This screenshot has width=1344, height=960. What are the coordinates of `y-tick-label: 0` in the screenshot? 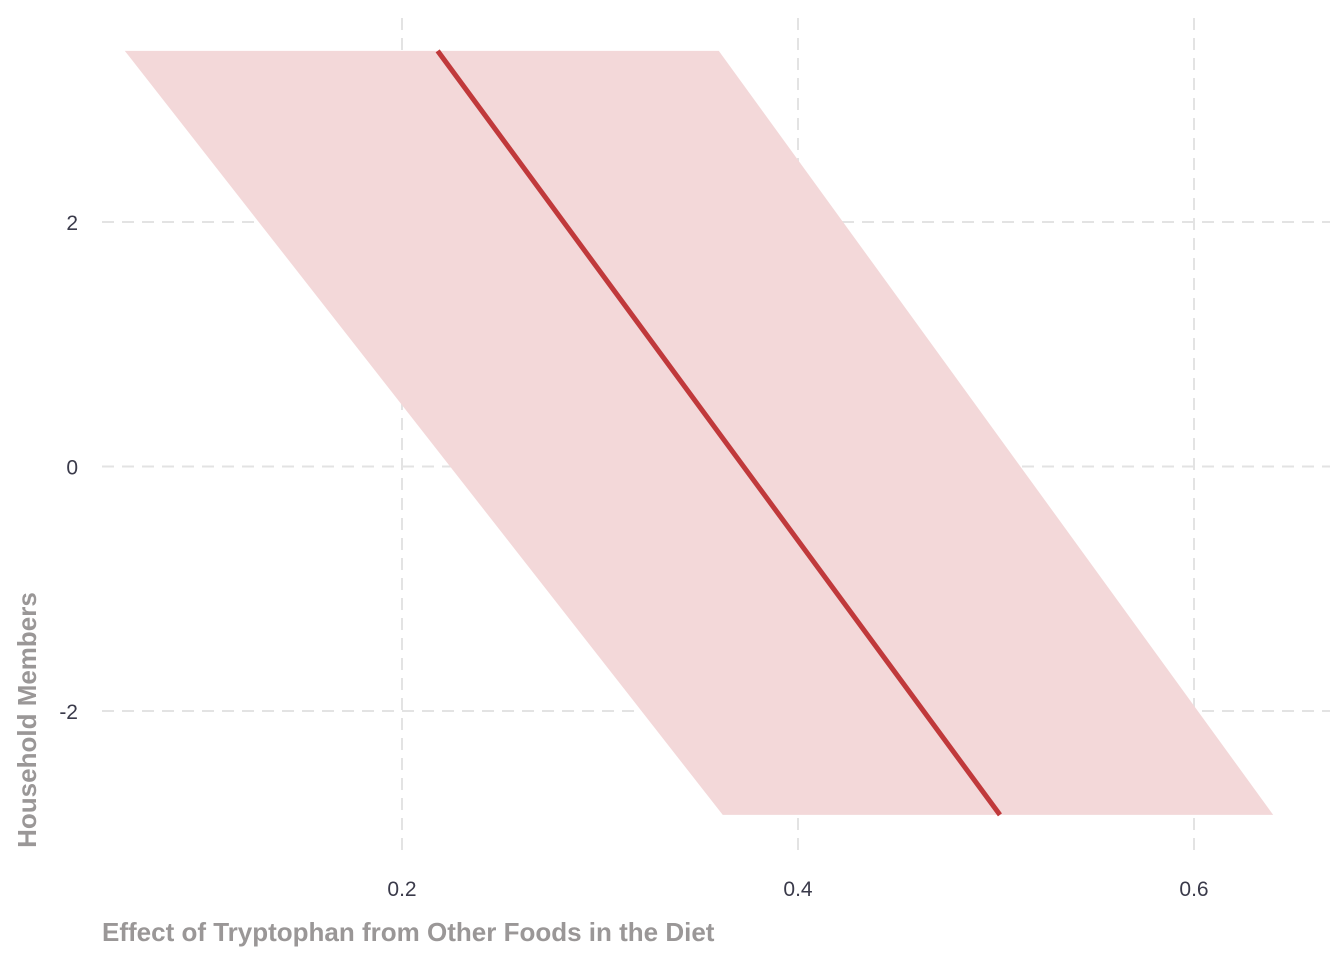 It's located at (72, 468).